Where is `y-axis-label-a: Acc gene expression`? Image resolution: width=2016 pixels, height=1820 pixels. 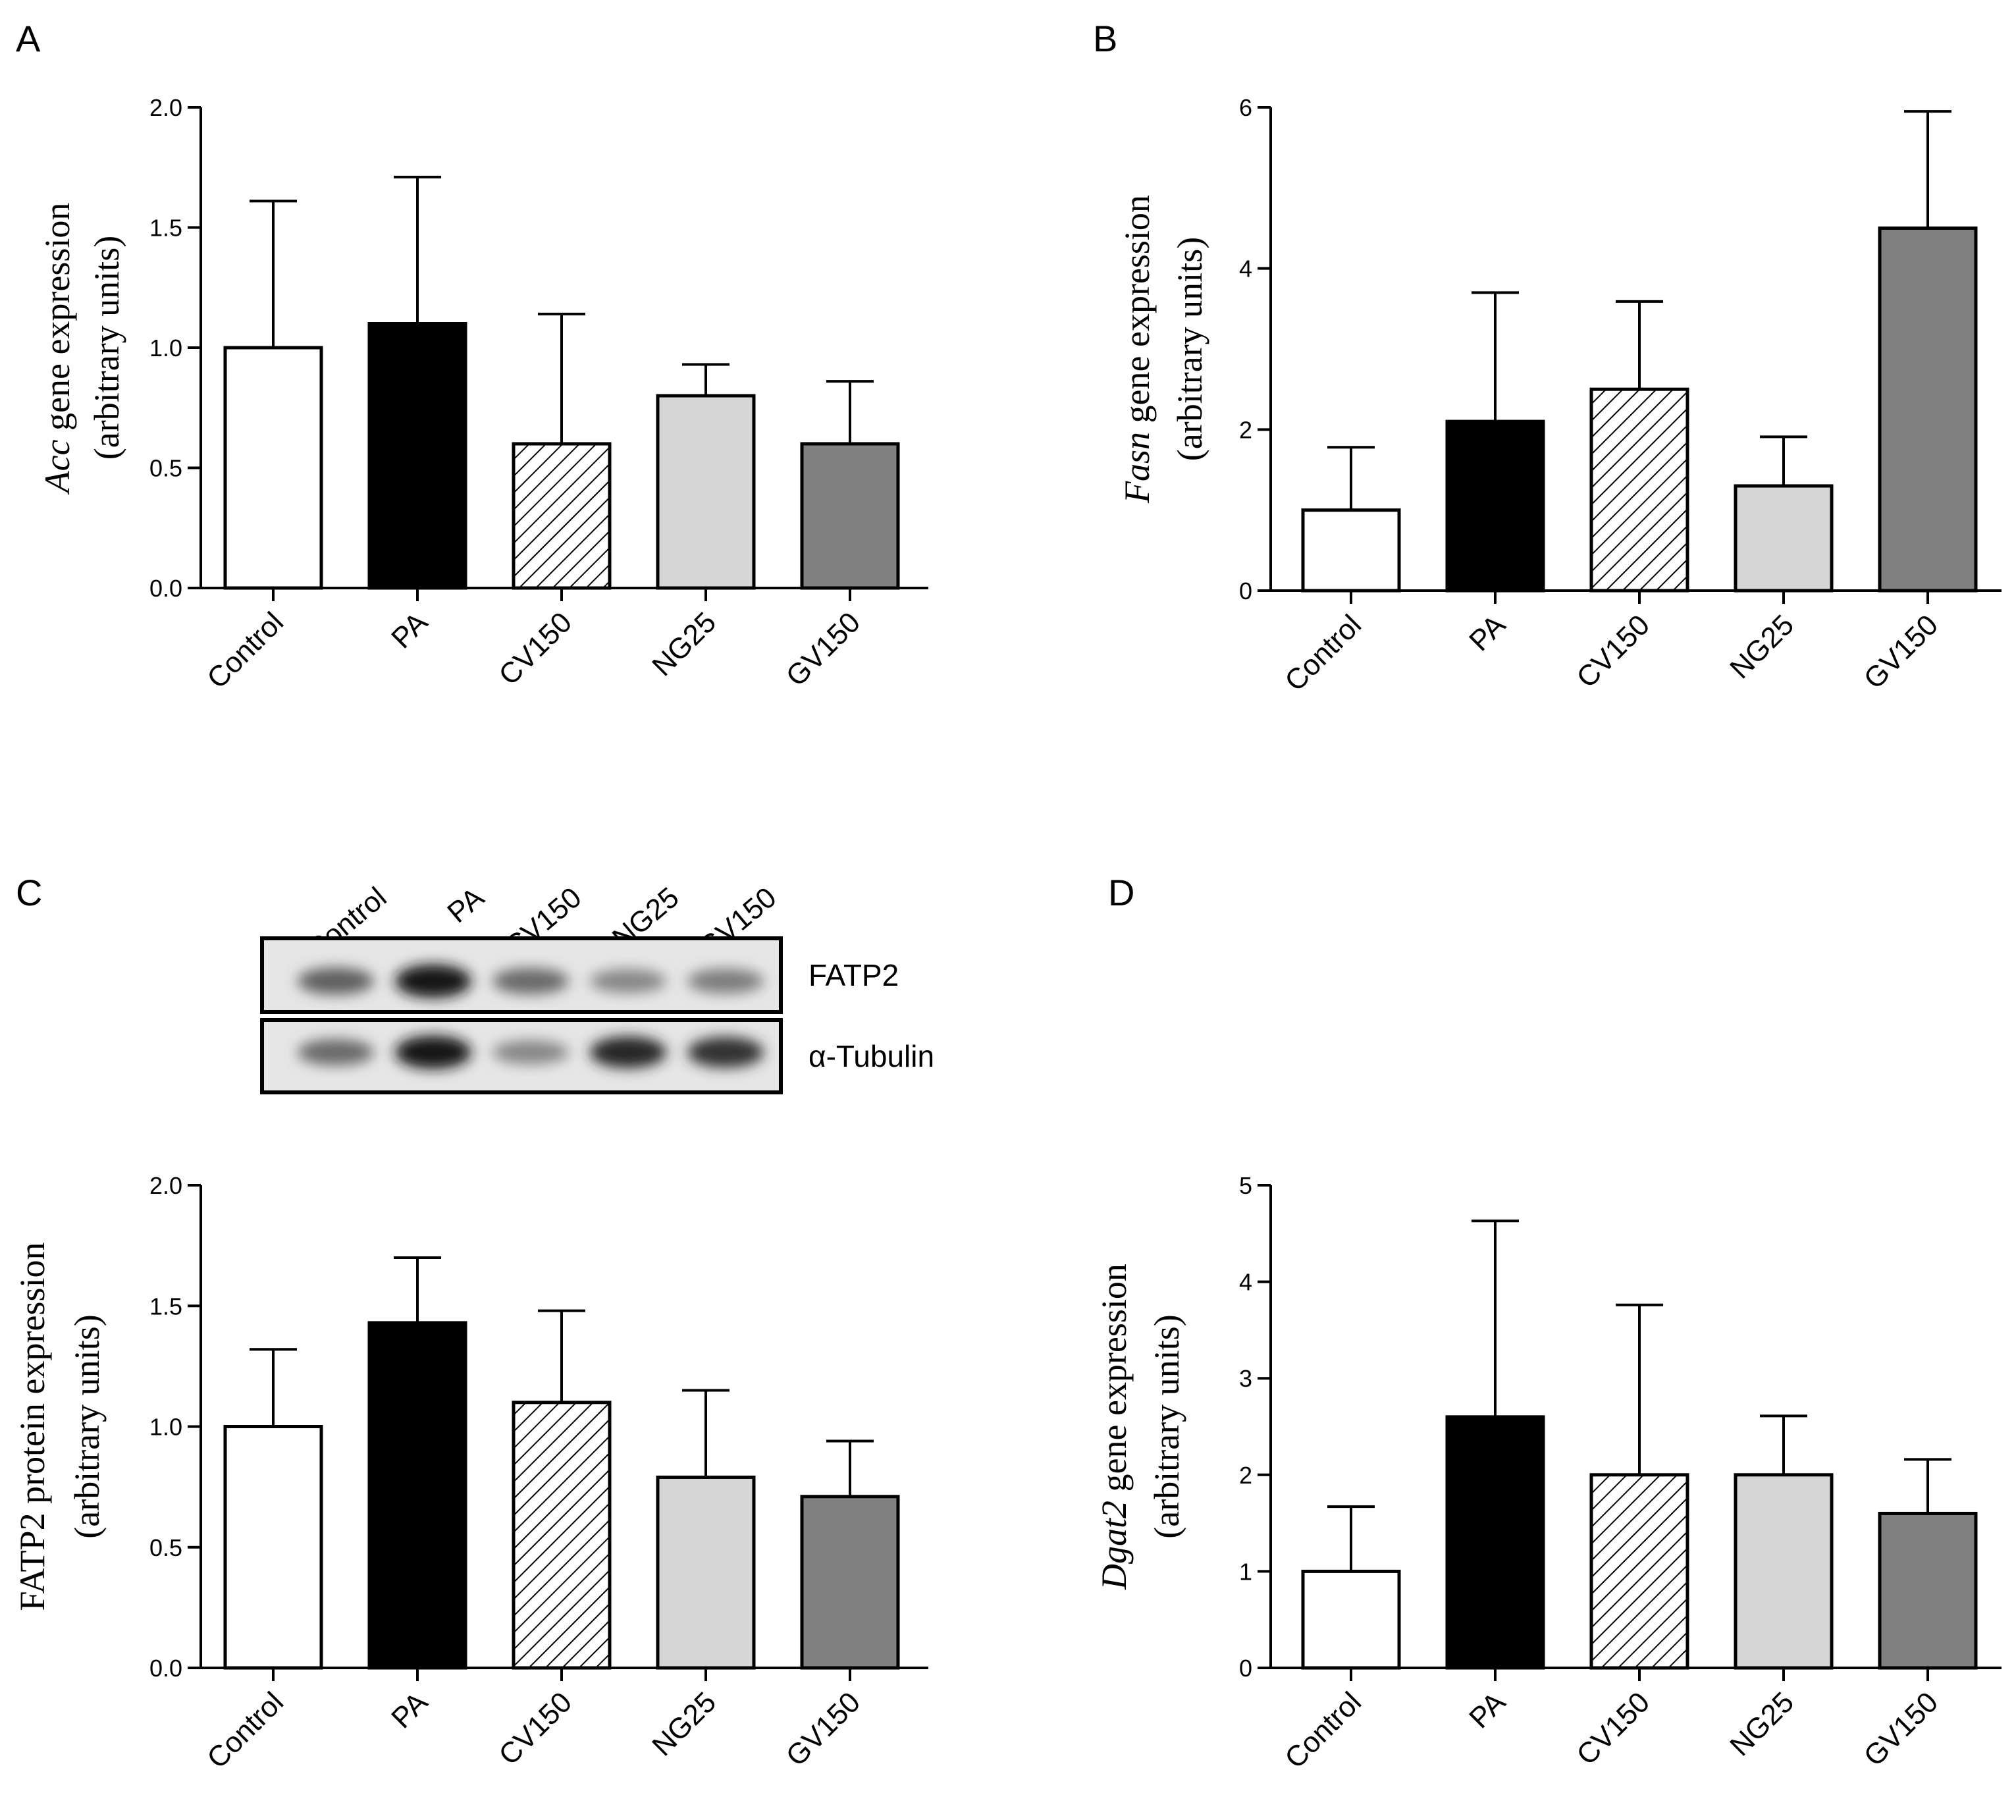
y-axis-label-a: Acc gene expression is located at coordinates (57, 349).